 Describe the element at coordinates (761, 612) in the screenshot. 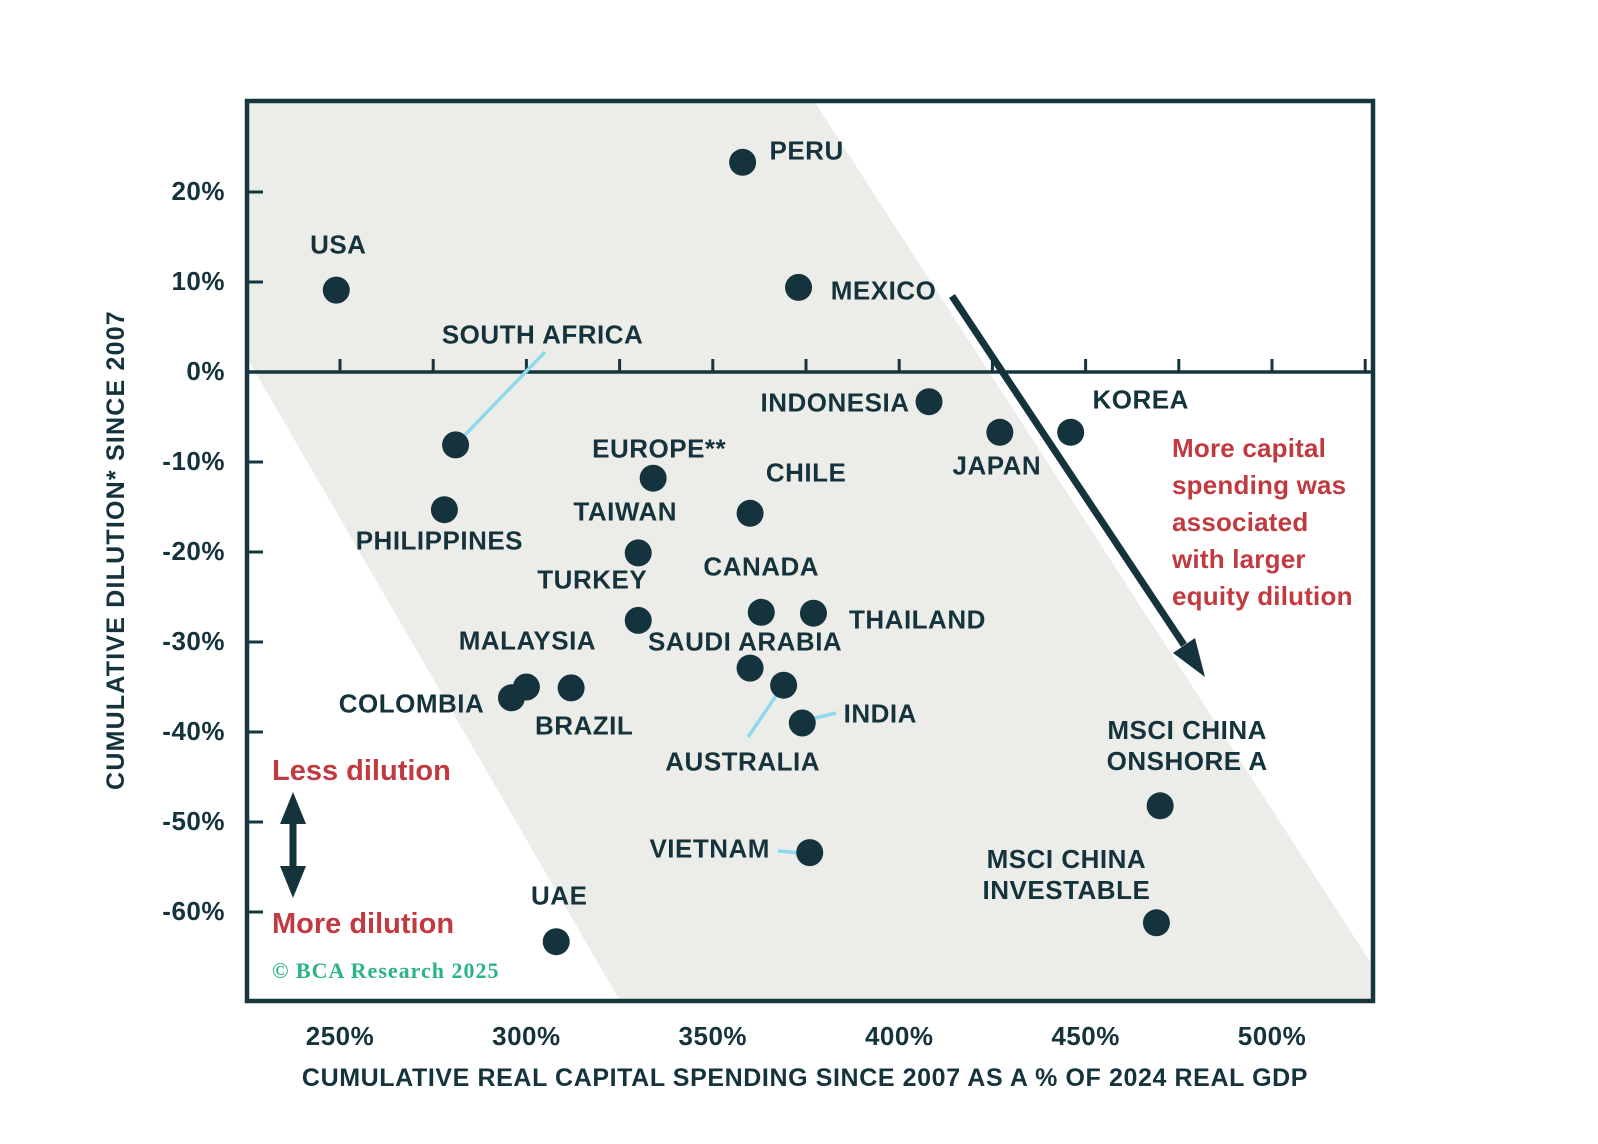

I see `data-point-dot-canada` at that location.